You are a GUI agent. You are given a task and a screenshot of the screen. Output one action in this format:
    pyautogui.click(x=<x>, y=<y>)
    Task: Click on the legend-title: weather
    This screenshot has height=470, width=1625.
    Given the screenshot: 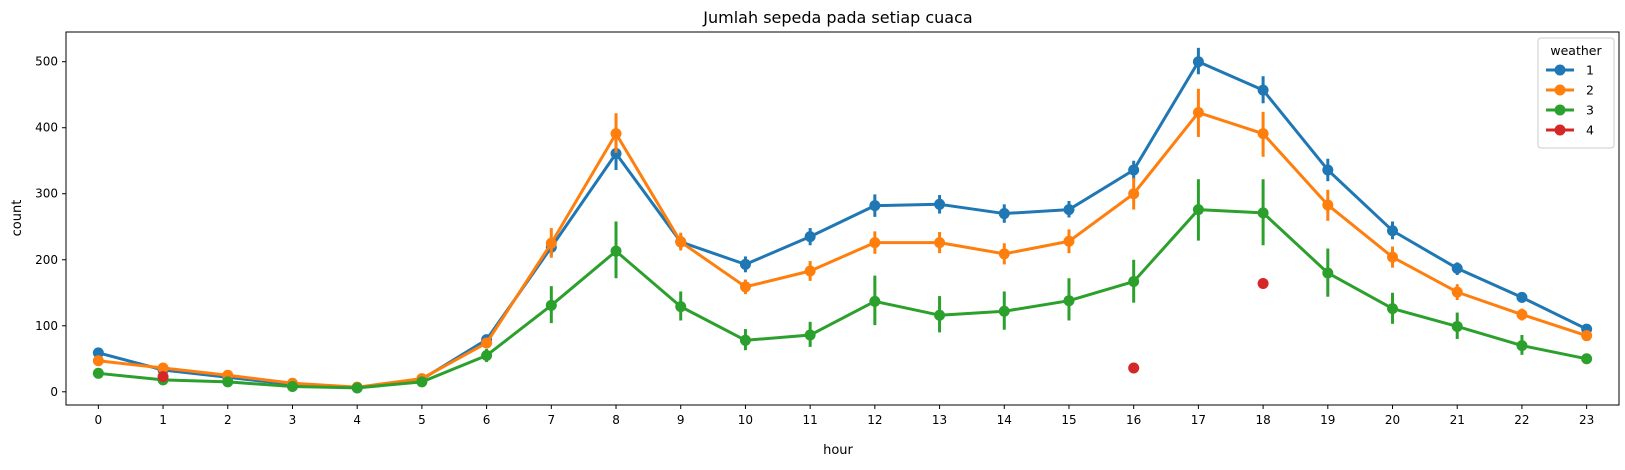 What is the action you would take?
    pyautogui.click(x=1576, y=50)
    